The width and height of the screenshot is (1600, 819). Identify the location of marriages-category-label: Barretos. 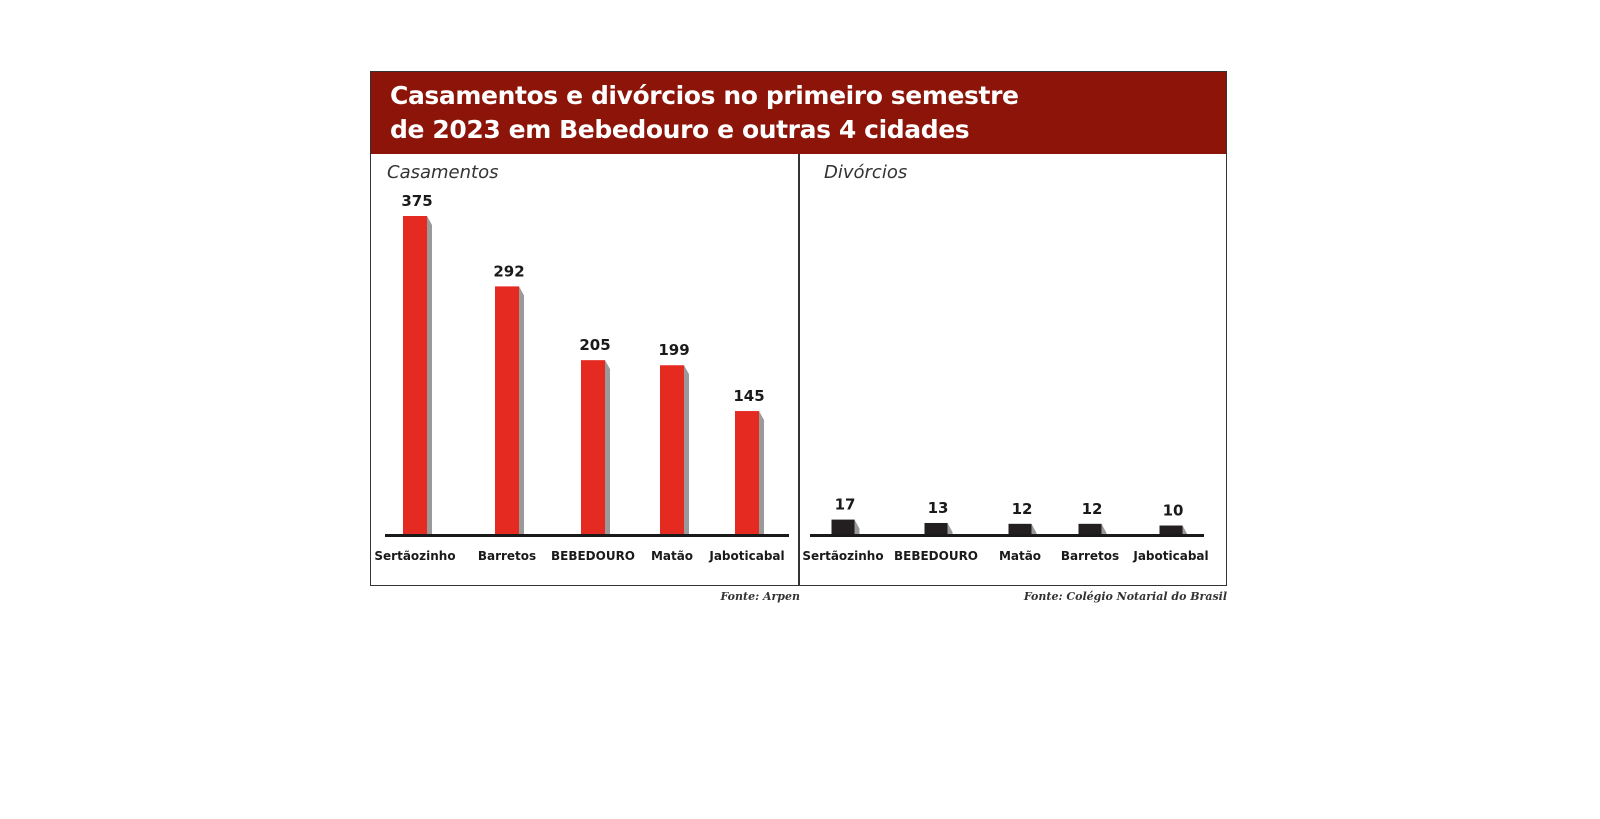
(507, 556).